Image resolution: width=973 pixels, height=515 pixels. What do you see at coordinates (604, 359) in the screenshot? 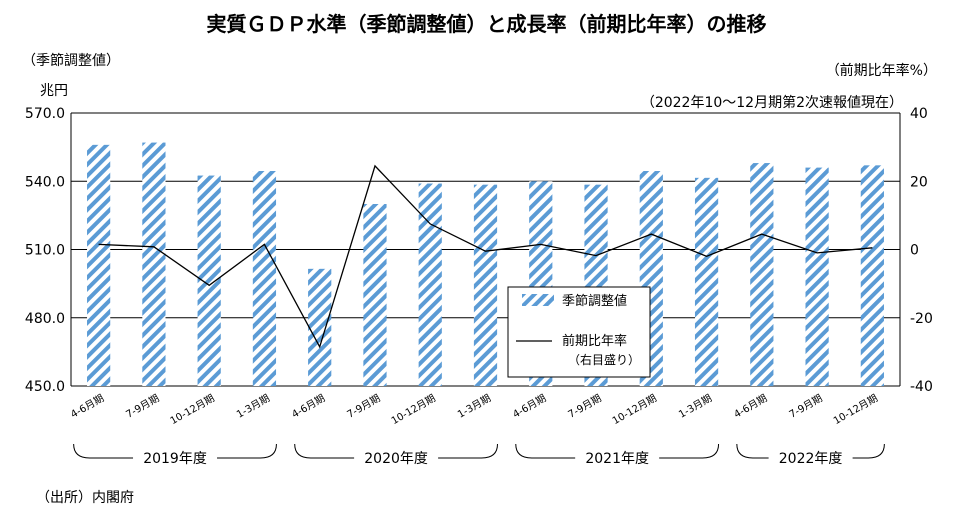
I see `legend-line-sublabel: （右目盛り）` at bounding box center [604, 359].